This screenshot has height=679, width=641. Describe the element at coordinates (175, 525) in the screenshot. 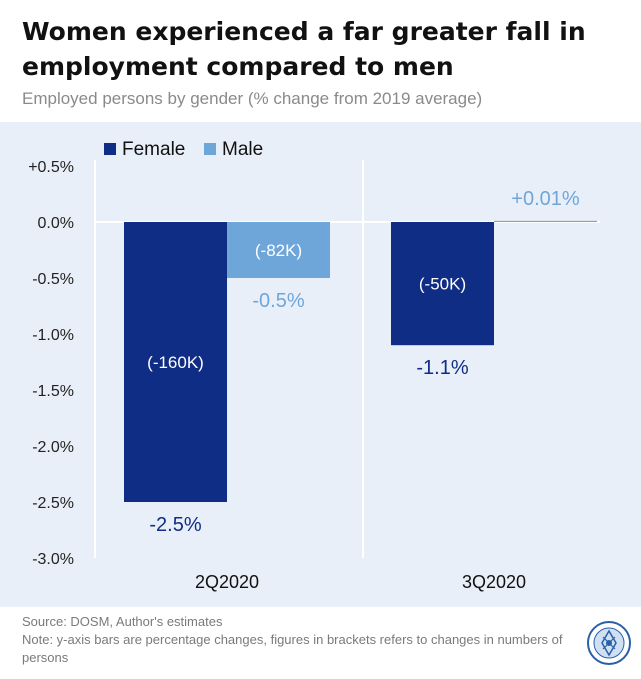

I see `bar-value-label: -2.5%` at that location.